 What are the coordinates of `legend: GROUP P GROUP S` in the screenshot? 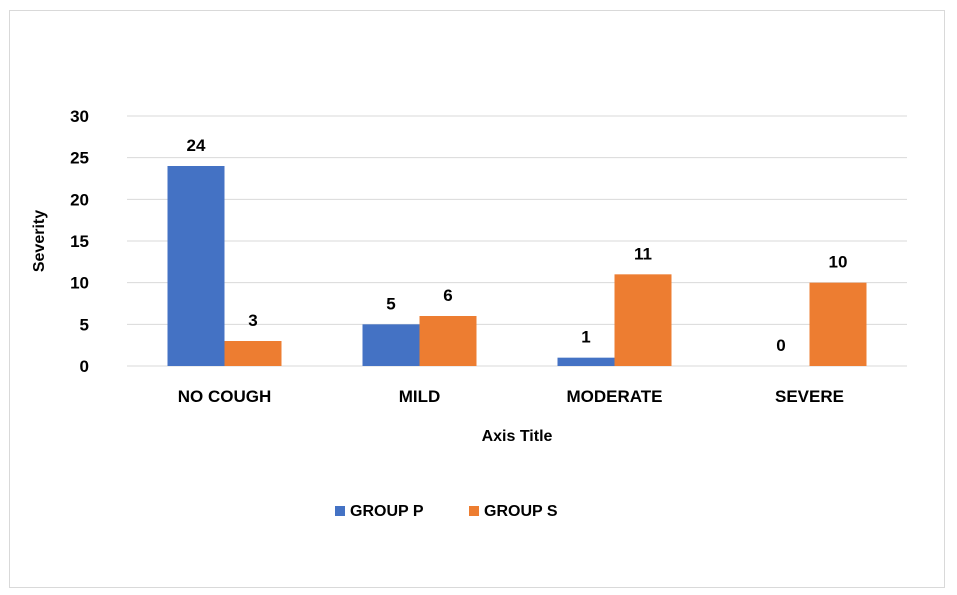 It's located at (446, 511).